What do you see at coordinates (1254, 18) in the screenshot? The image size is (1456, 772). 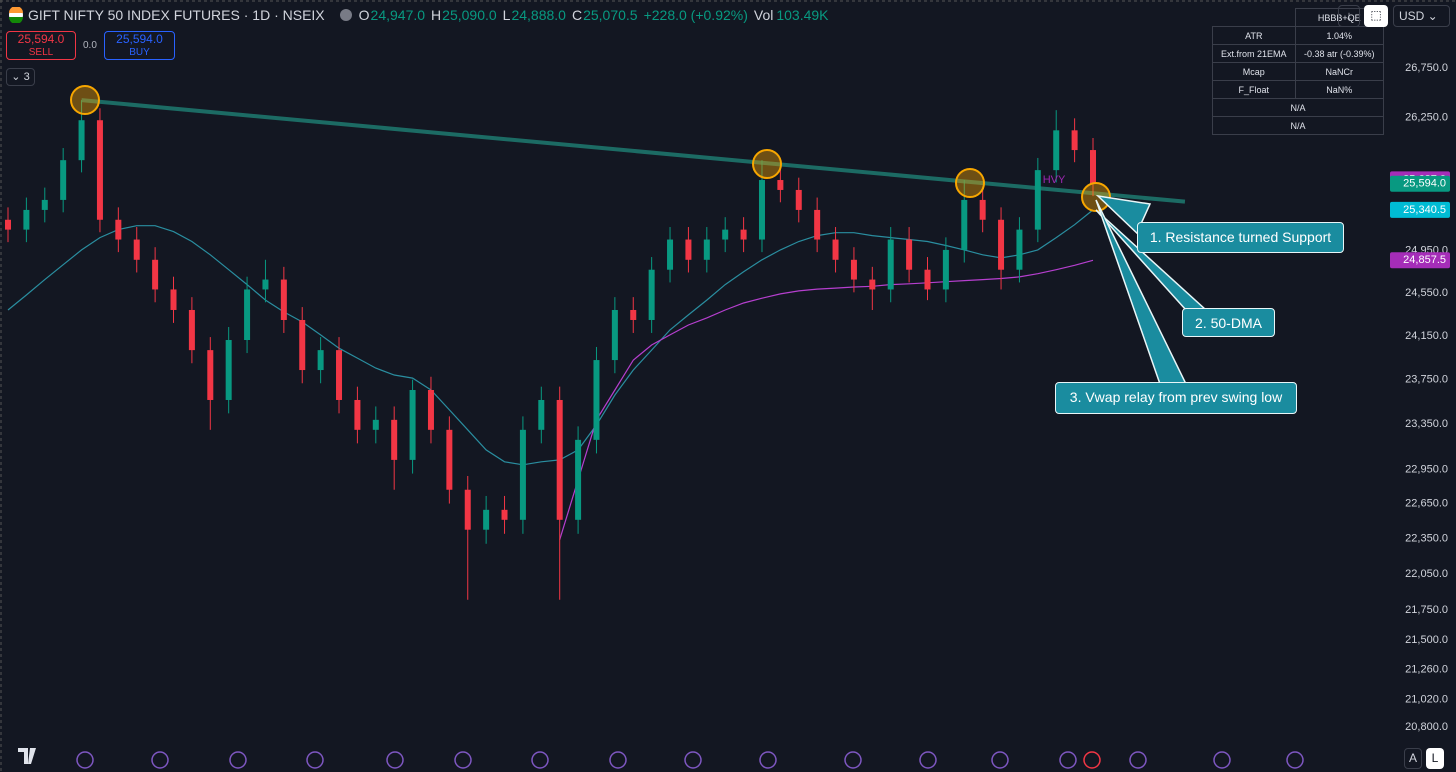 I see `table-cell` at bounding box center [1254, 18].